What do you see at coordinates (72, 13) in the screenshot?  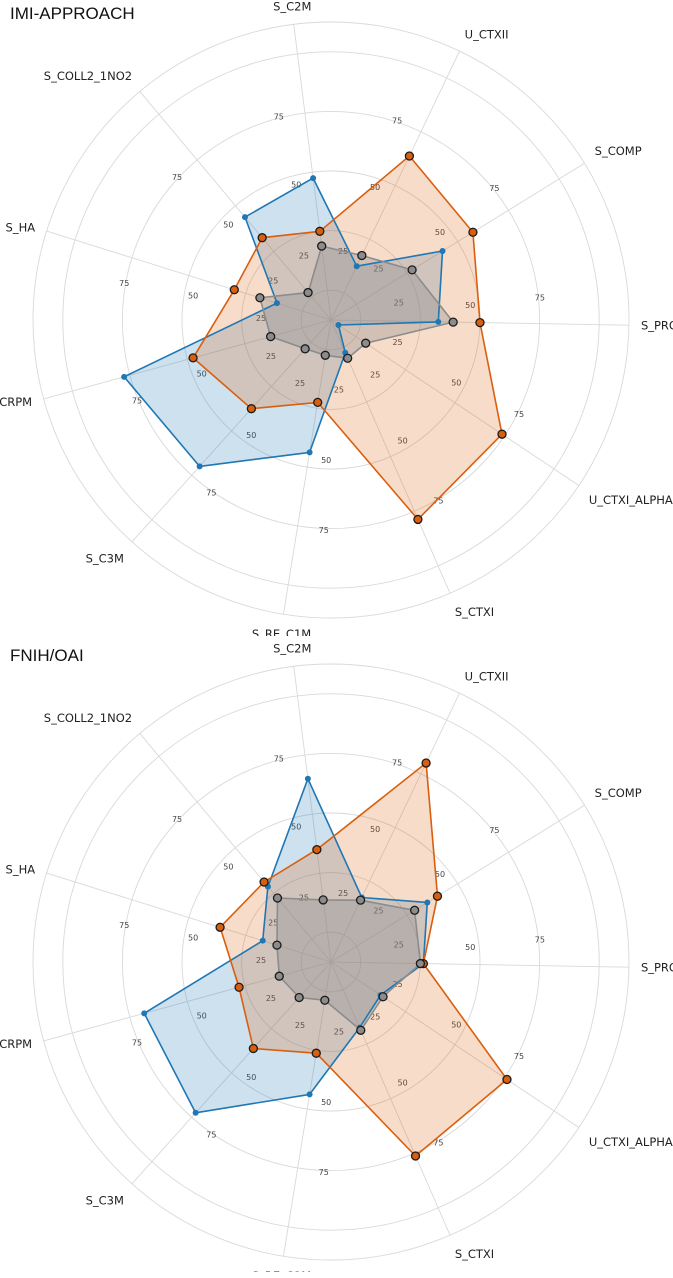 I see `chart-title: IMI-APPROACH` at bounding box center [72, 13].